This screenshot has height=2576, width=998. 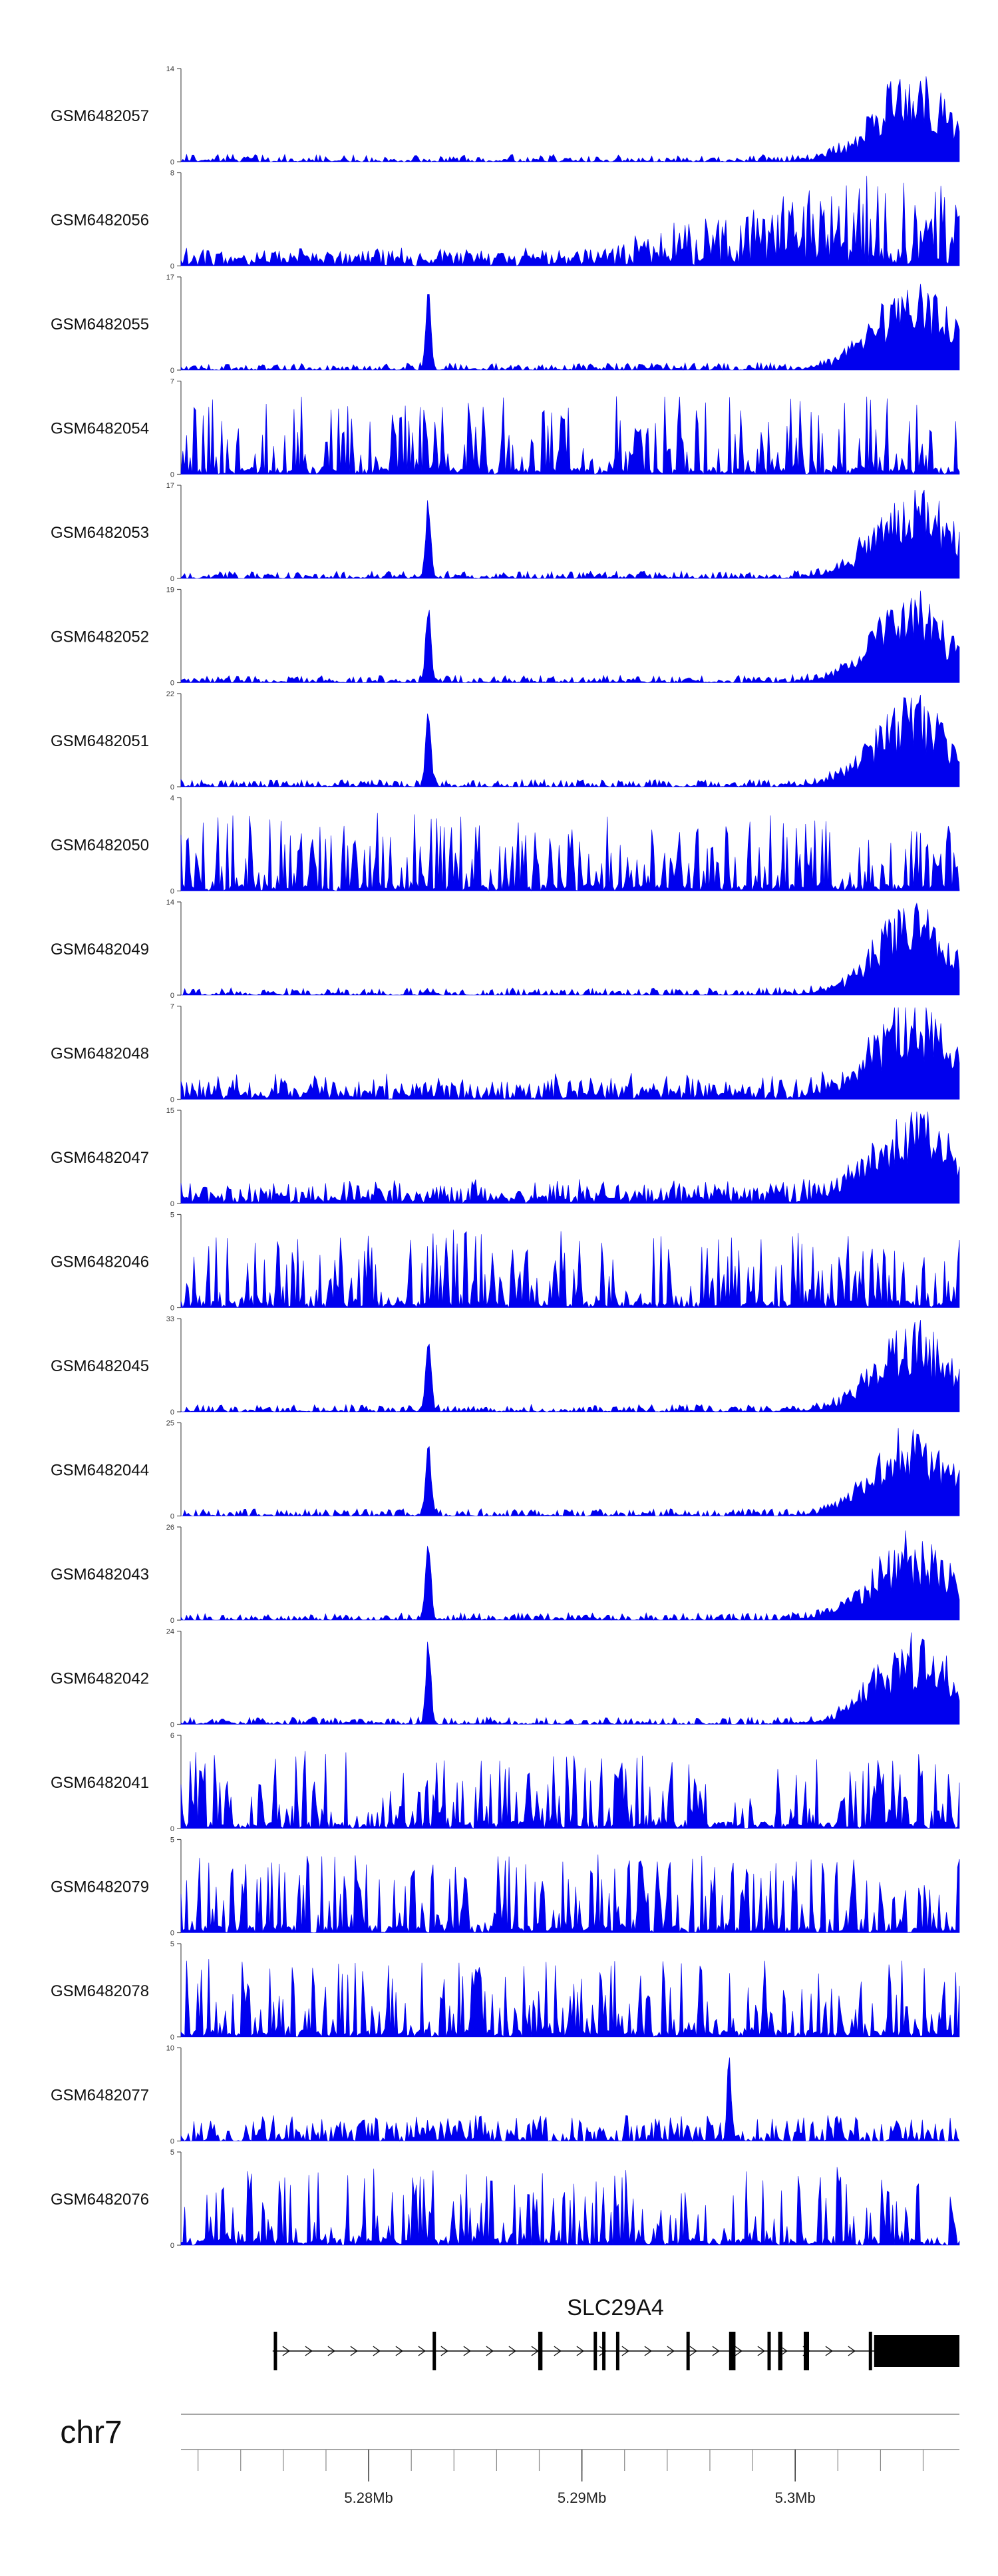 What do you see at coordinates (170, 1111) in the screenshot?
I see `ymax-label: 15` at bounding box center [170, 1111].